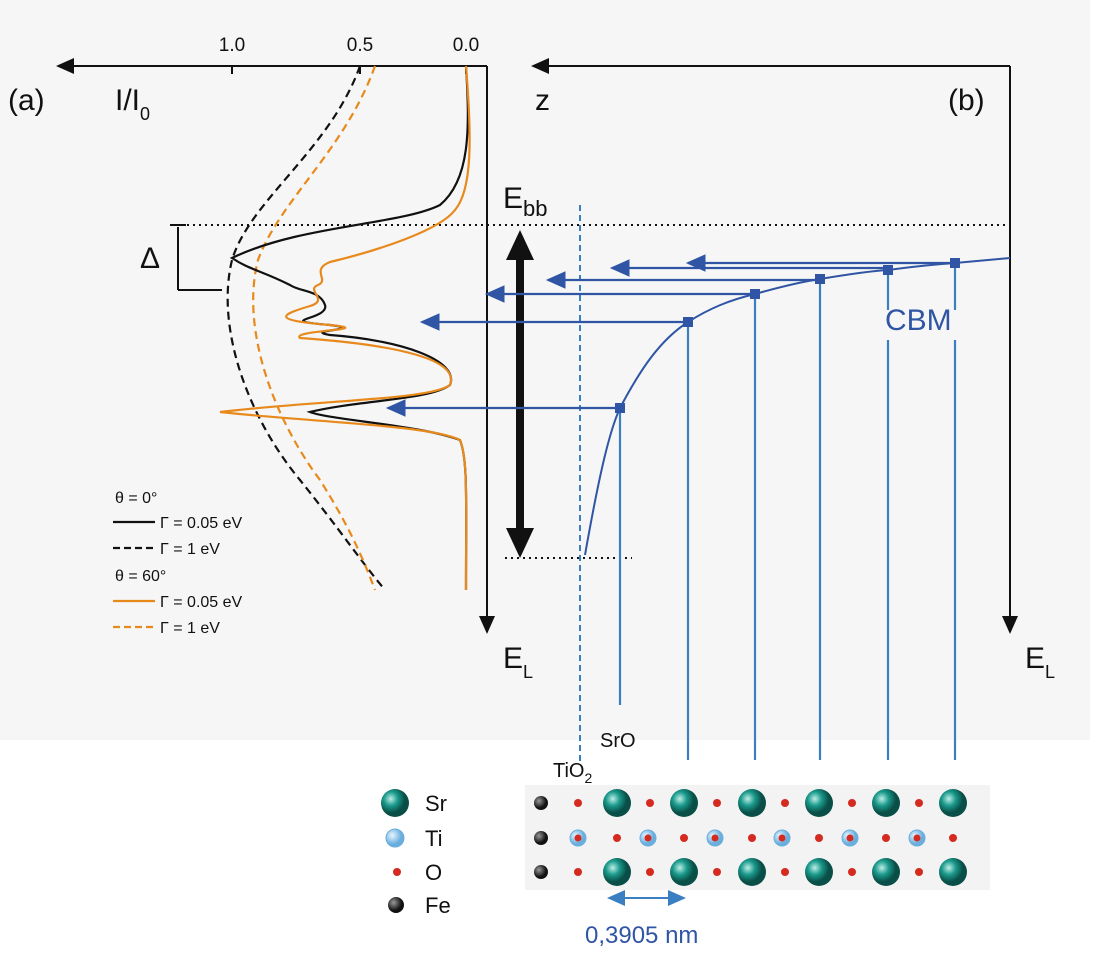  I want to click on curves, so click(345, 328).